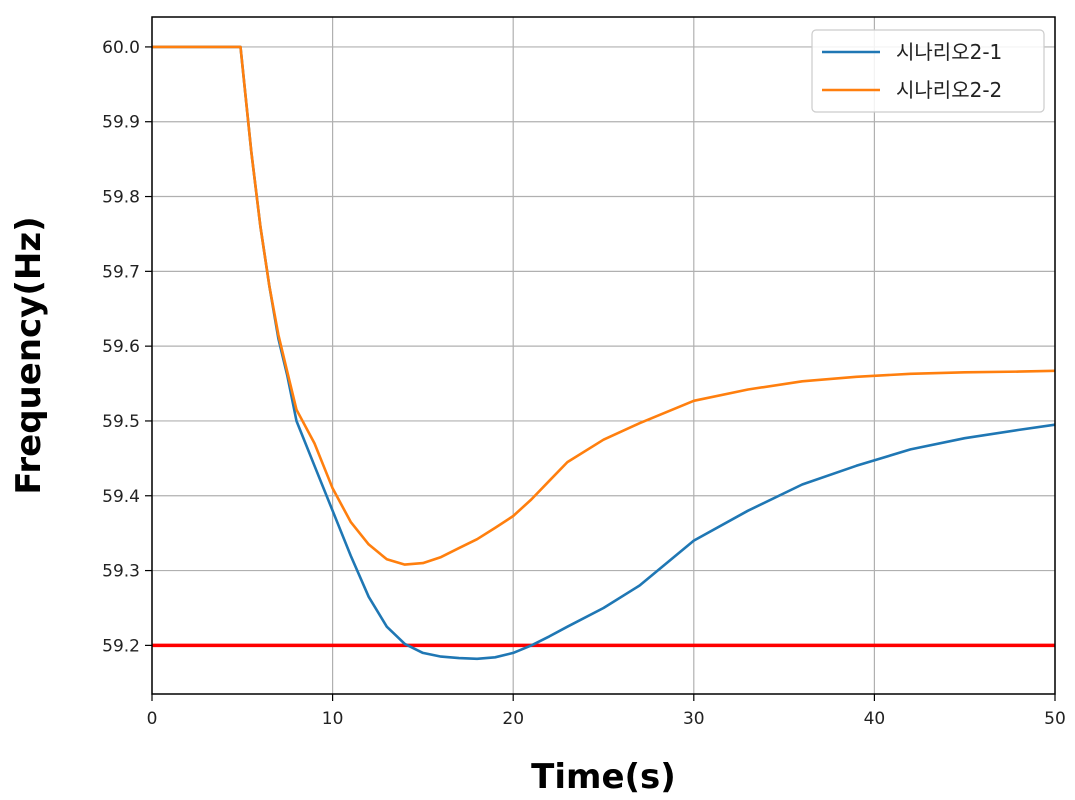  Describe the element at coordinates (121, 123) in the screenshot. I see `y-tick-label: 59.9` at that location.